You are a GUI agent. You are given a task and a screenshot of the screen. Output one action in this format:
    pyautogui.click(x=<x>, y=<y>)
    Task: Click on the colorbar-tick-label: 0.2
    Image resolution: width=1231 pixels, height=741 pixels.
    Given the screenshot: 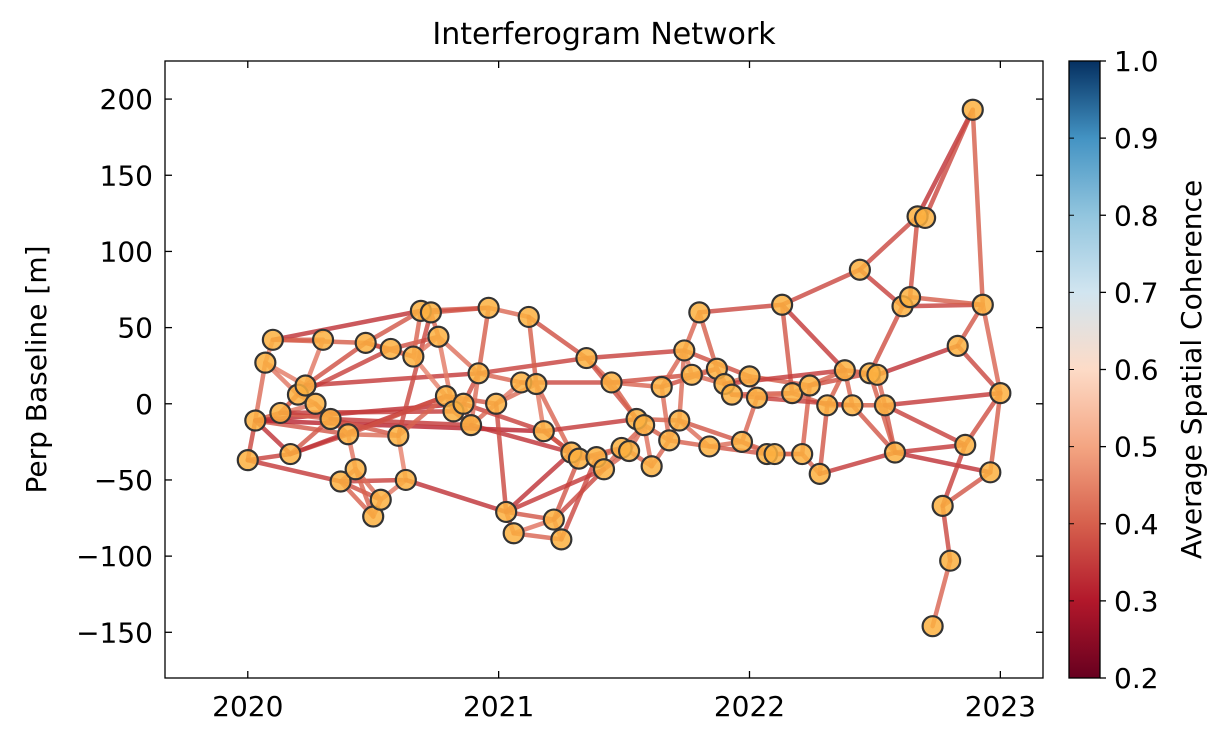 What is the action you would take?
    pyautogui.click(x=1136, y=678)
    